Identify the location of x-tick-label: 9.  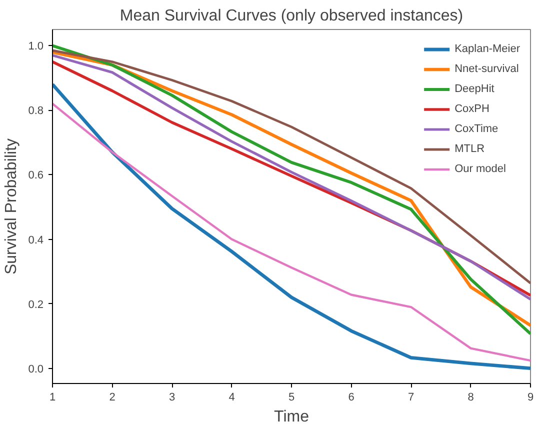
(530, 398).